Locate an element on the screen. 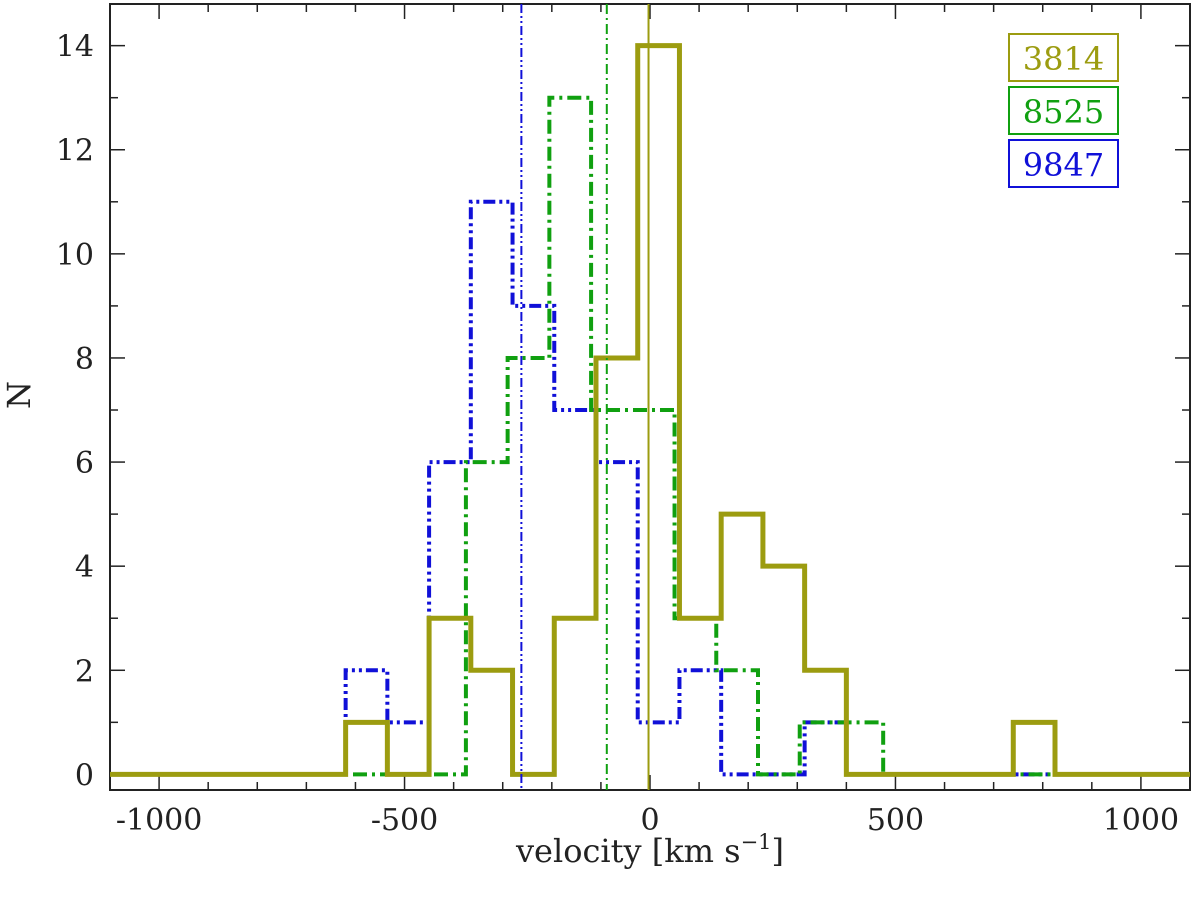  y-axis-title: N is located at coordinates (19, 395).